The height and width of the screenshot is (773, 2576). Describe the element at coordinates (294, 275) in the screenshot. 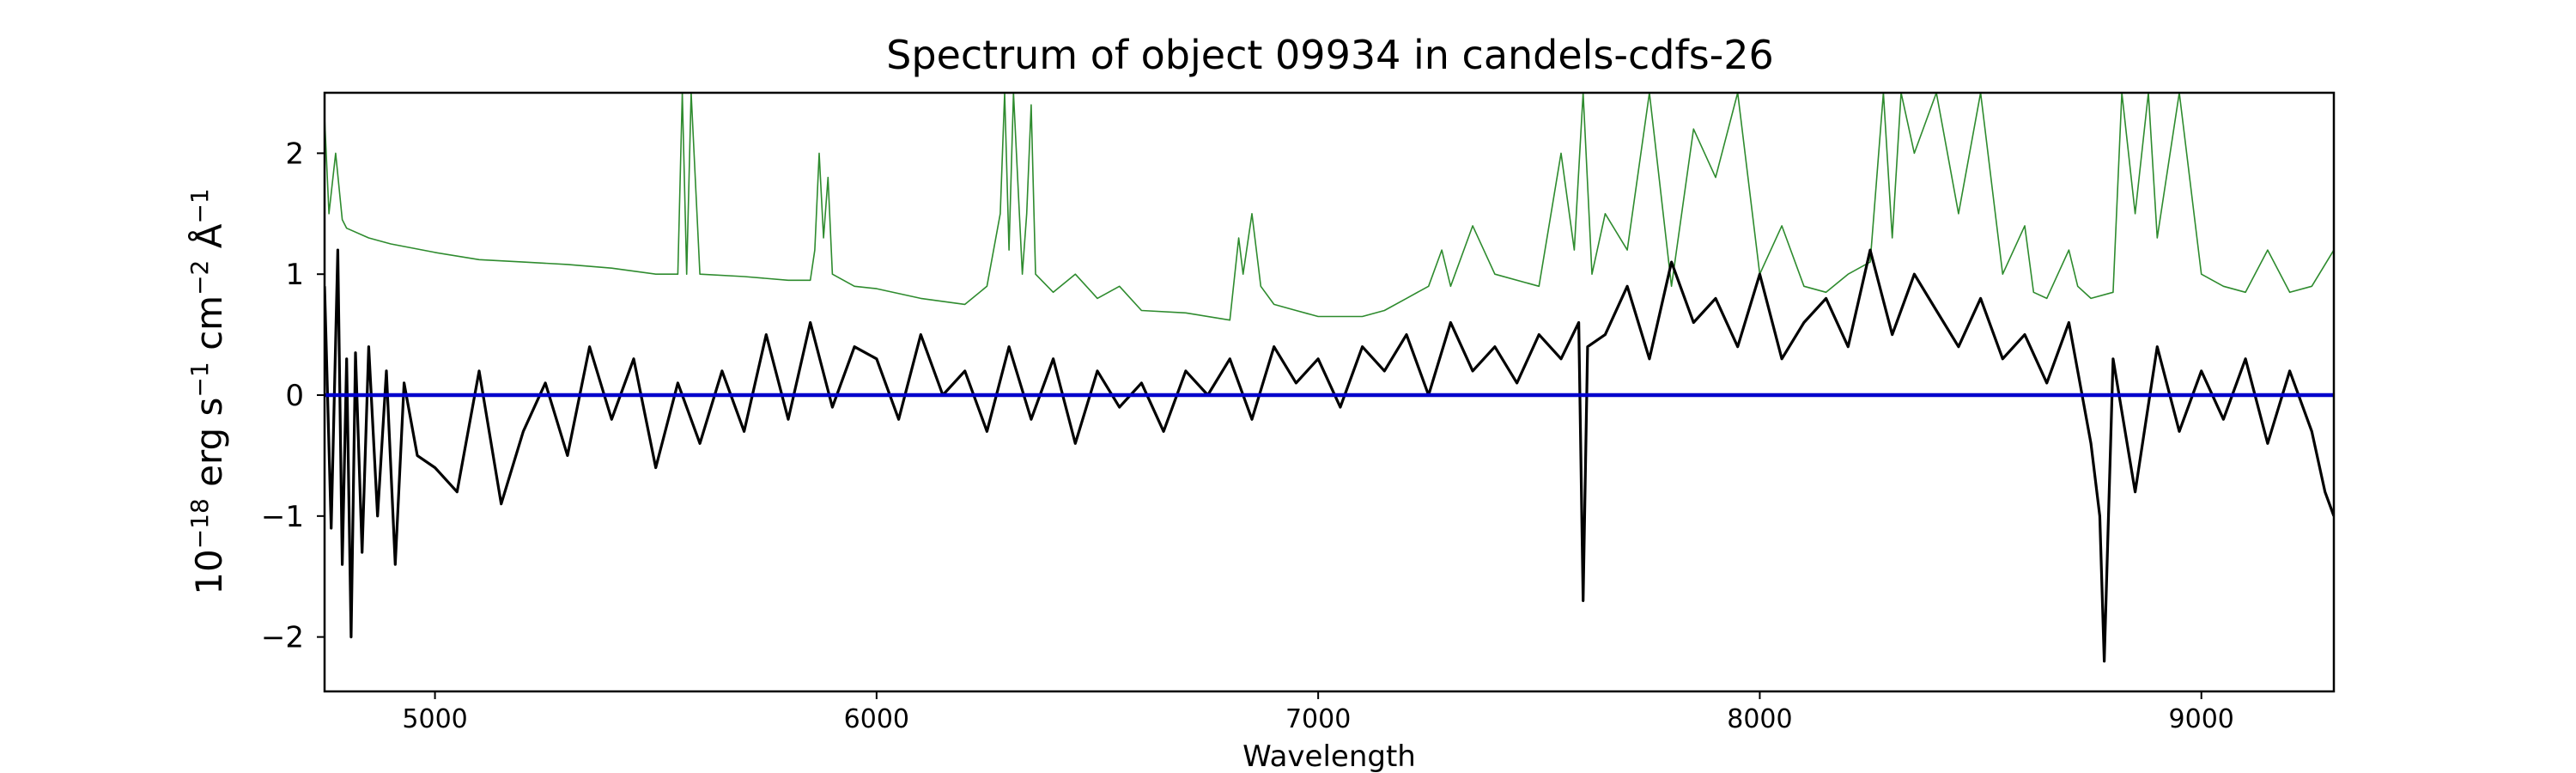

I see `y-tick-label: 1` at that location.